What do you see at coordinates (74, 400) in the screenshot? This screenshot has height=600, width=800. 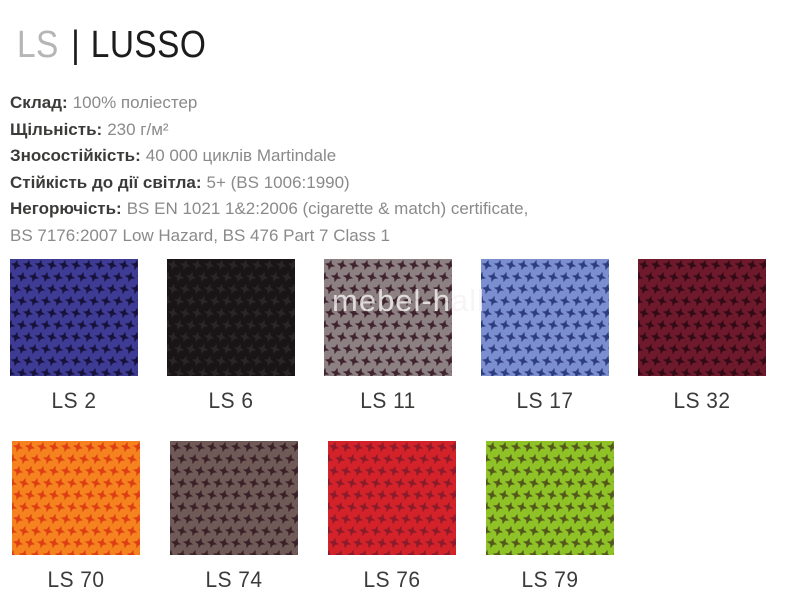 I see `swatch-code-label: LS 2` at bounding box center [74, 400].